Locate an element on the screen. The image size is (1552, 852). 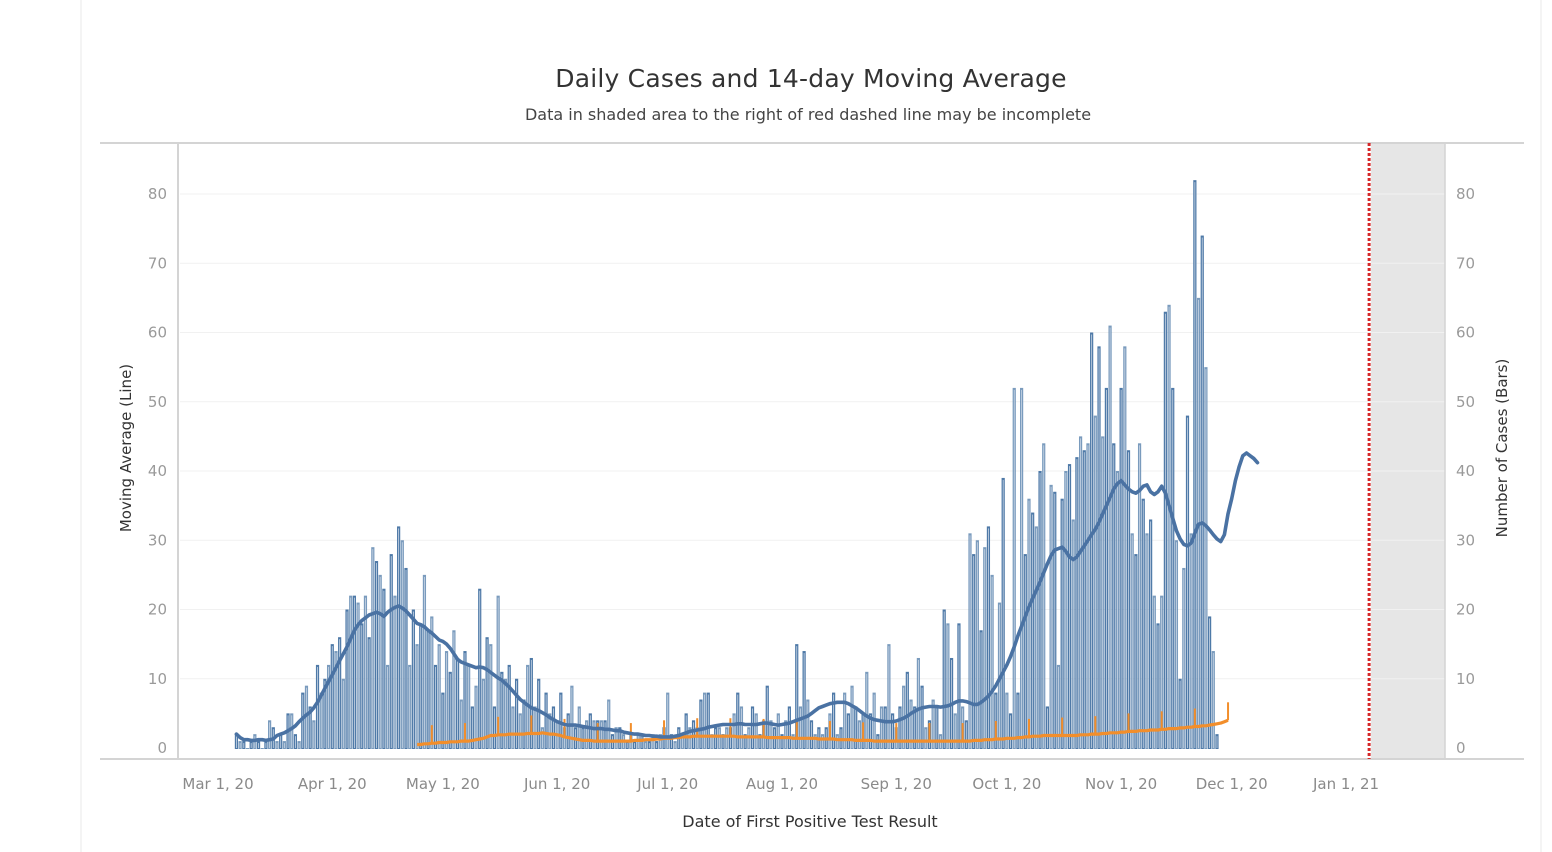
y-right-tick-label: 60 is located at coordinates (1465, 333).